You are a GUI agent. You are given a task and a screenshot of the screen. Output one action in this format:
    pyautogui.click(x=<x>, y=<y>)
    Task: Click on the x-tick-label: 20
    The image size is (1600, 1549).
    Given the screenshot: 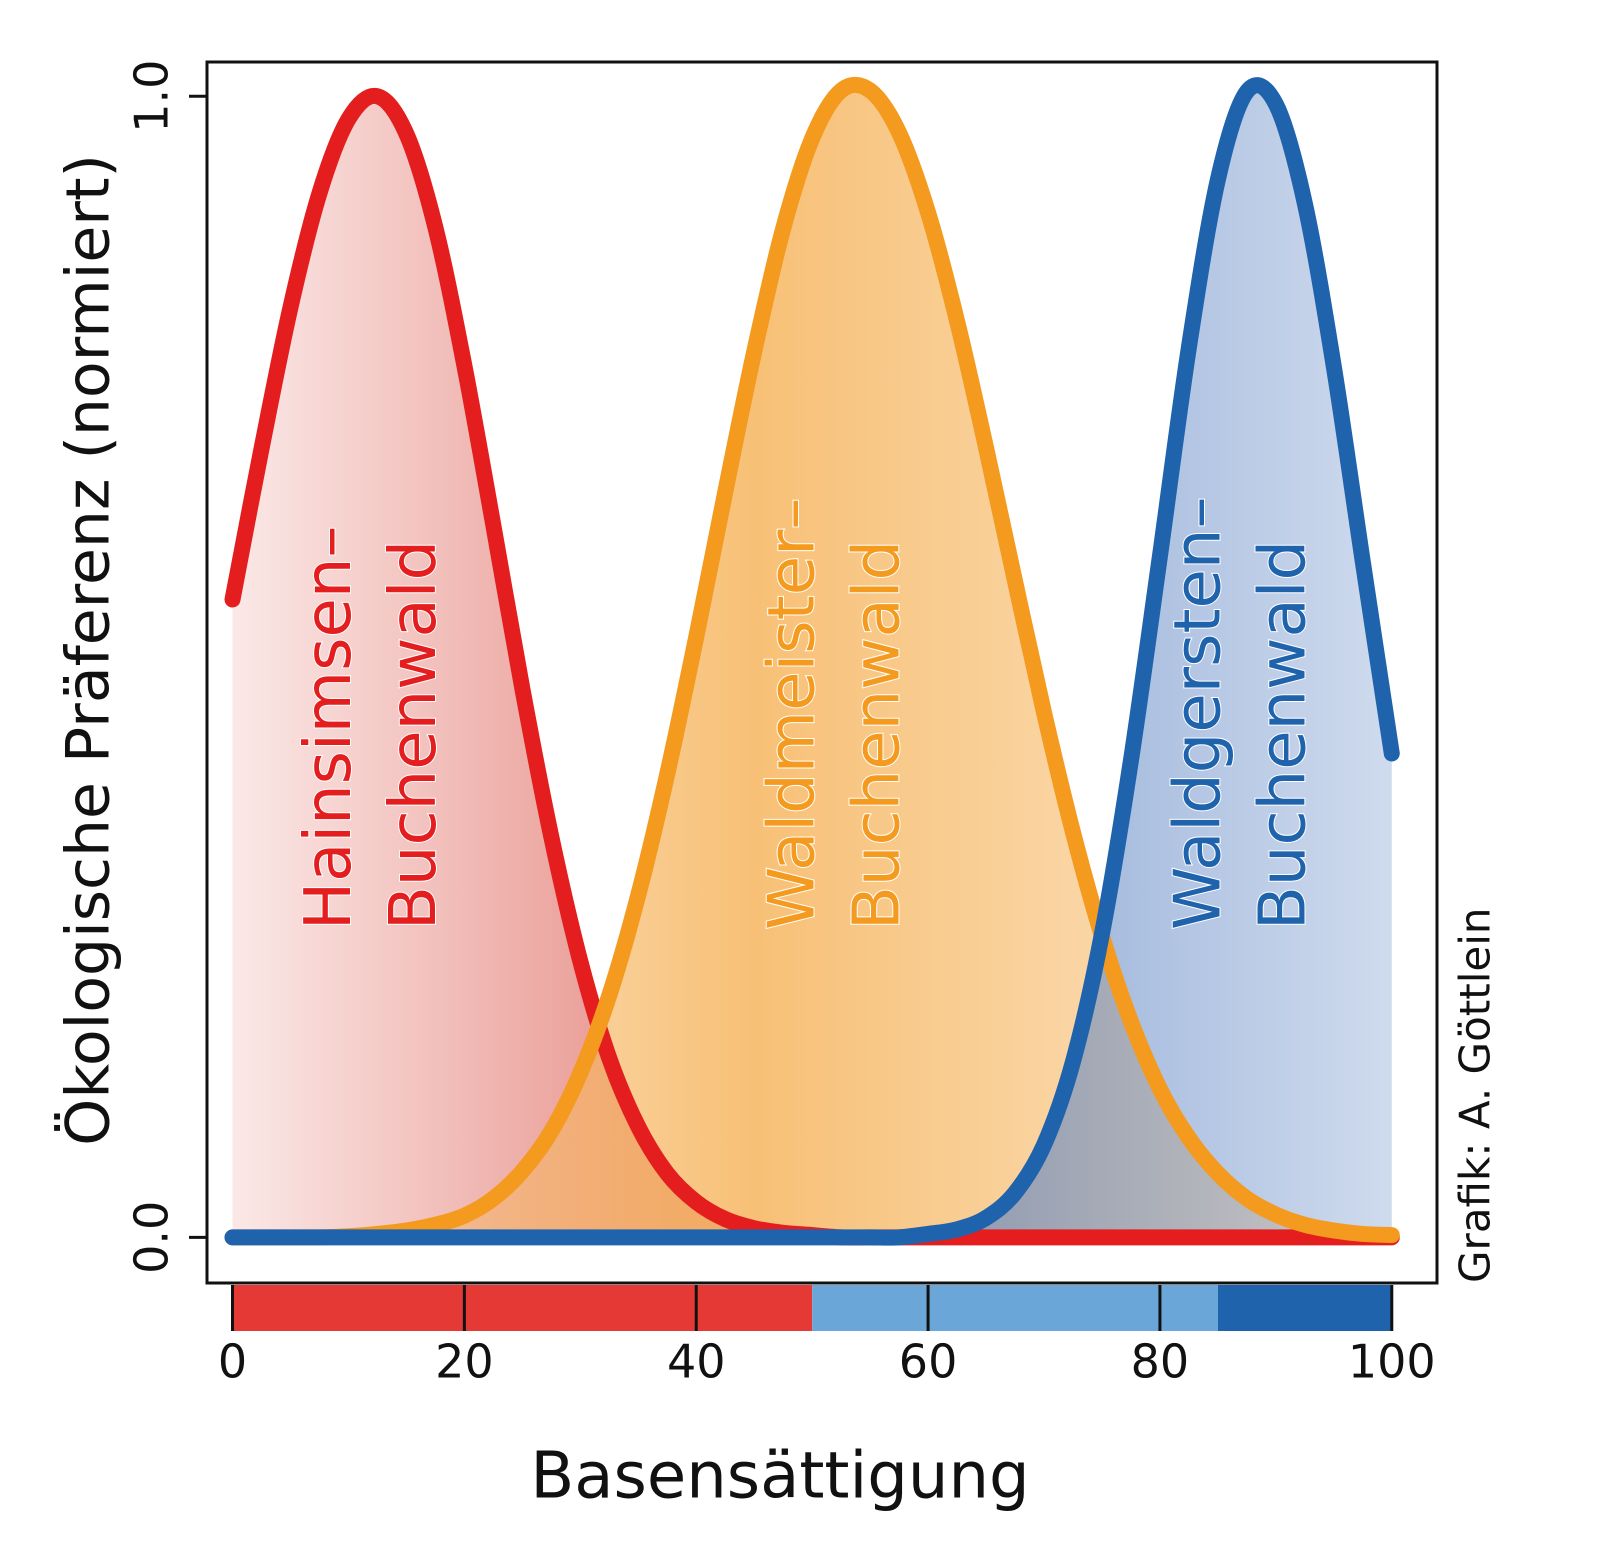 What is the action you would take?
    pyautogui.click(x=464, y=1362)
    